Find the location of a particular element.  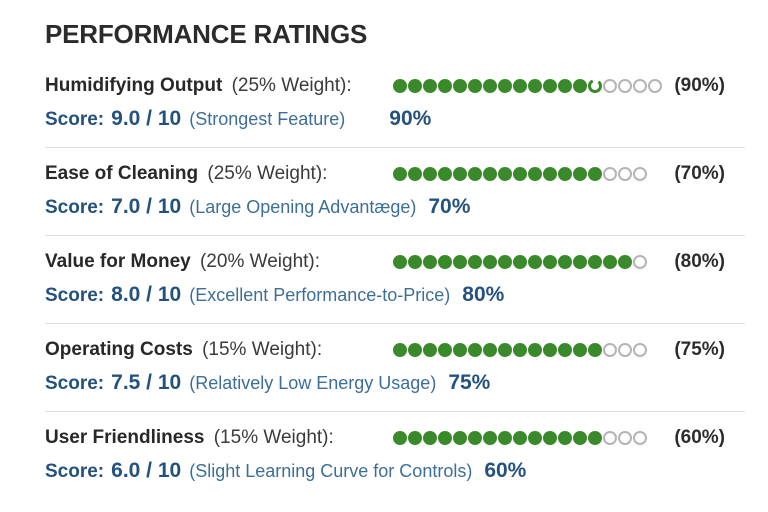

rating-name: Ease of Cleaning is located at coordinates (122, 173).